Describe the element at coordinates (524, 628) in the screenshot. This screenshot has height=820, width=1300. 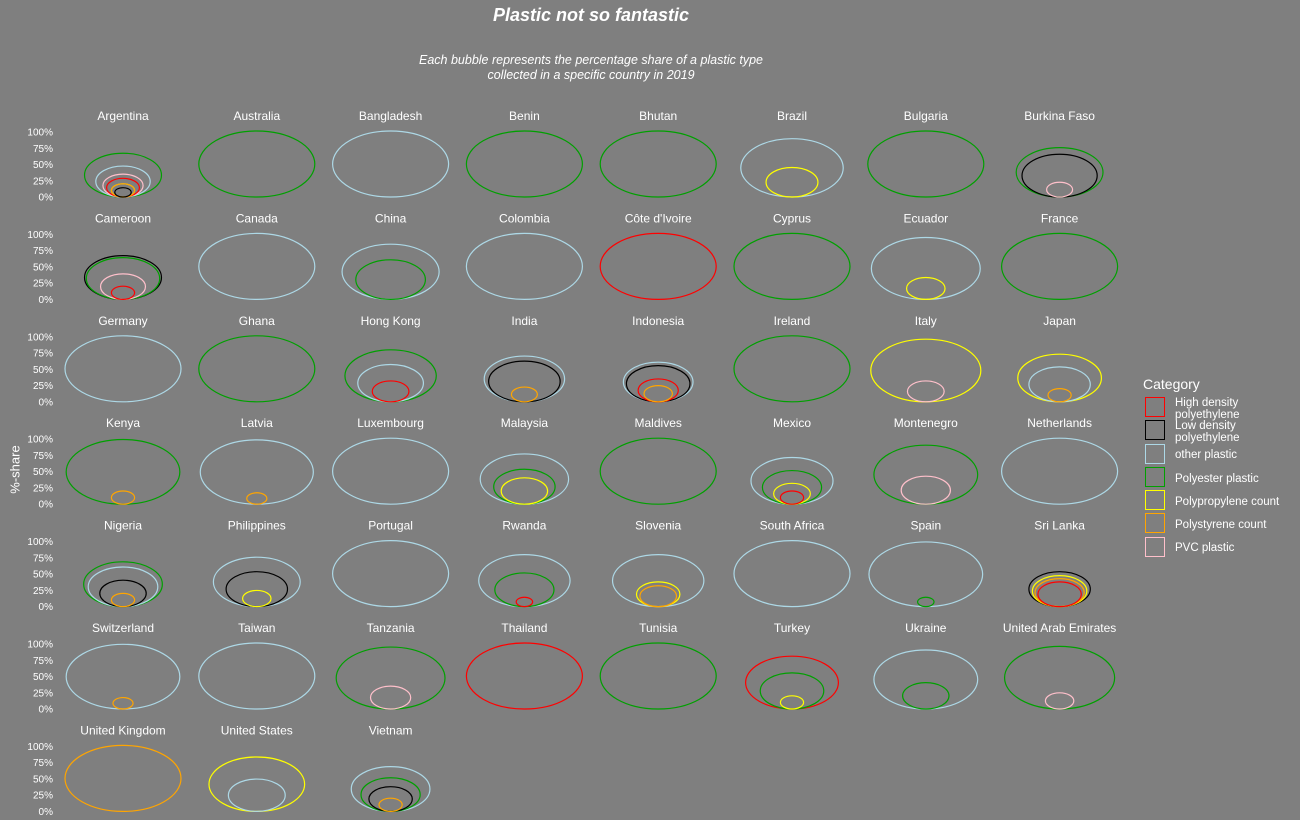
I see `facet-title: Thailand` at that location.